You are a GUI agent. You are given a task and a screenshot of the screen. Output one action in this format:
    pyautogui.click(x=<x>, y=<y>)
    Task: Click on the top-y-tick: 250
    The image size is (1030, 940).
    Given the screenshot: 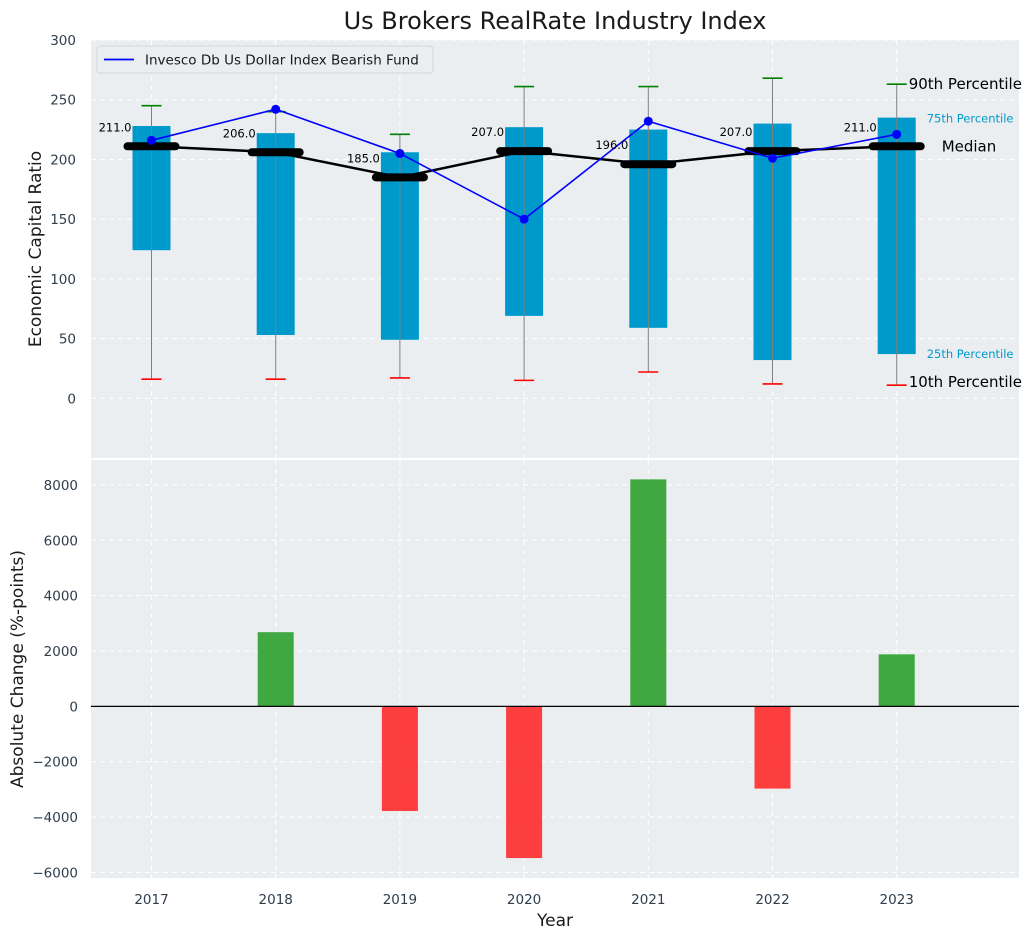 What is the action you would take?
    pyautogui.click(x=63, y=101)
    